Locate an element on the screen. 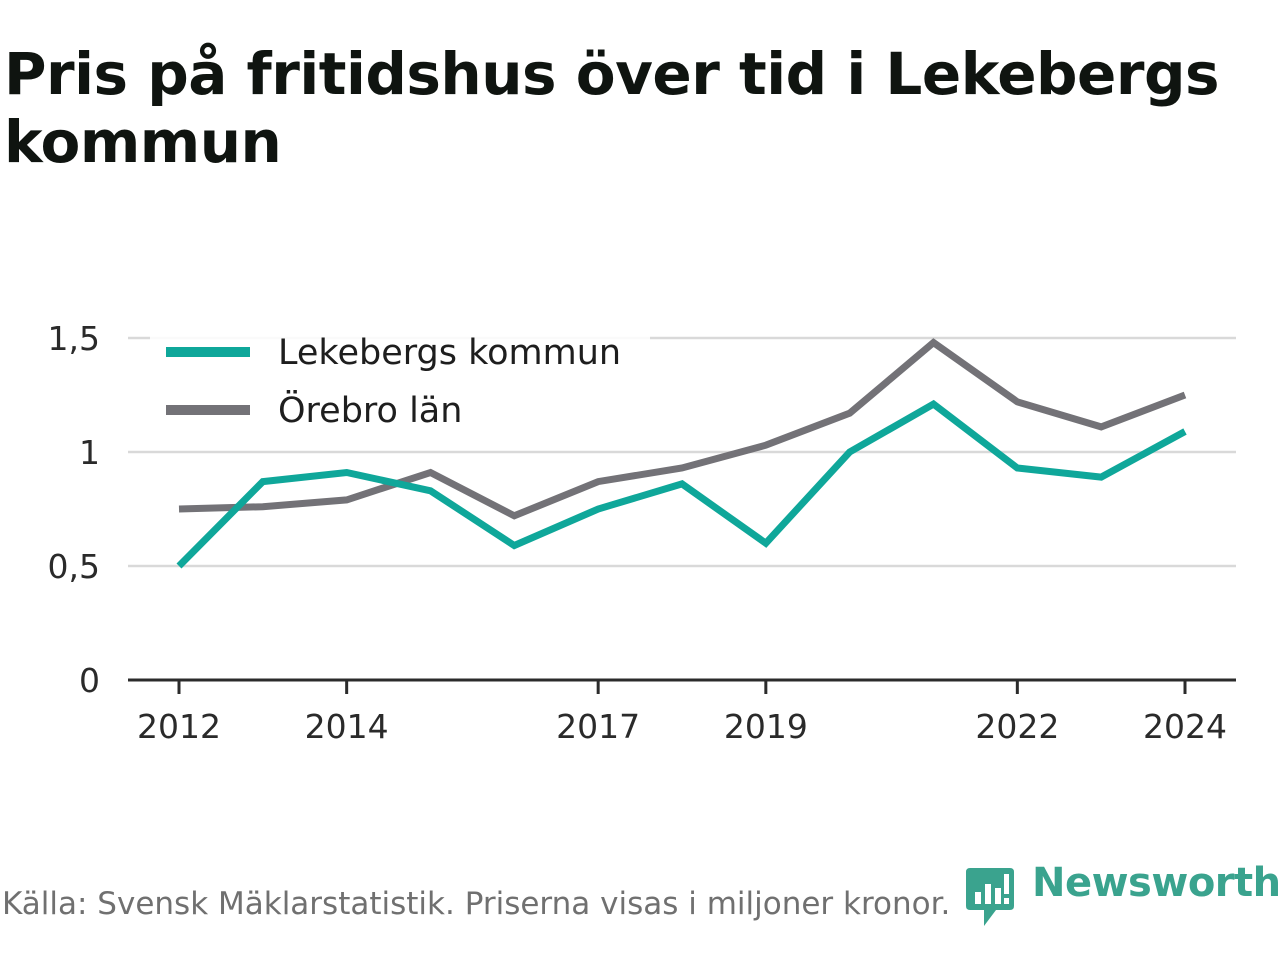  brand-name: Newsworthy is located at coordinates (1156, 883).